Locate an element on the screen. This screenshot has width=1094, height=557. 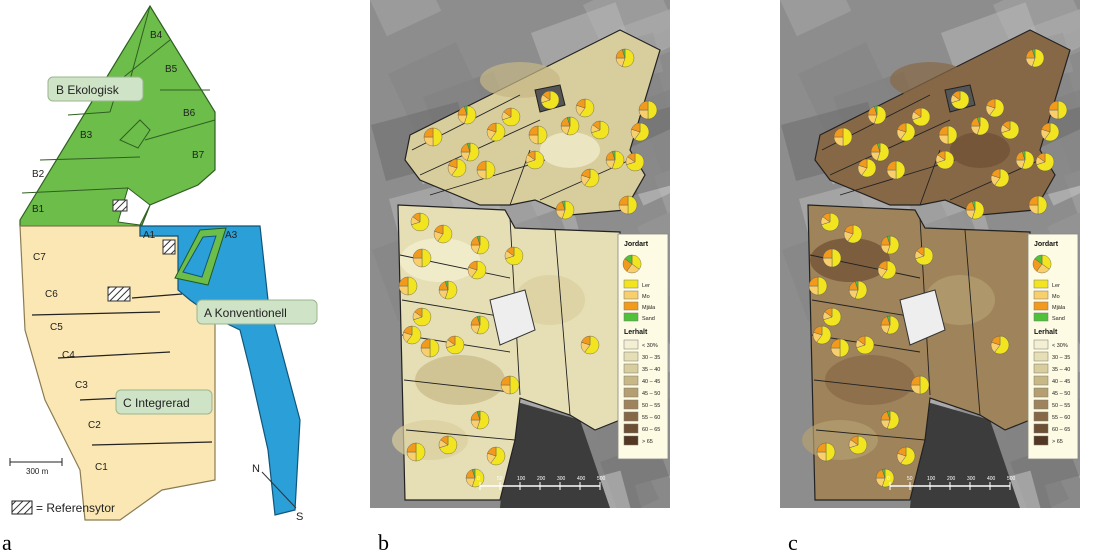
scale-tick-label: 100 is located at coordinates (931, 479).